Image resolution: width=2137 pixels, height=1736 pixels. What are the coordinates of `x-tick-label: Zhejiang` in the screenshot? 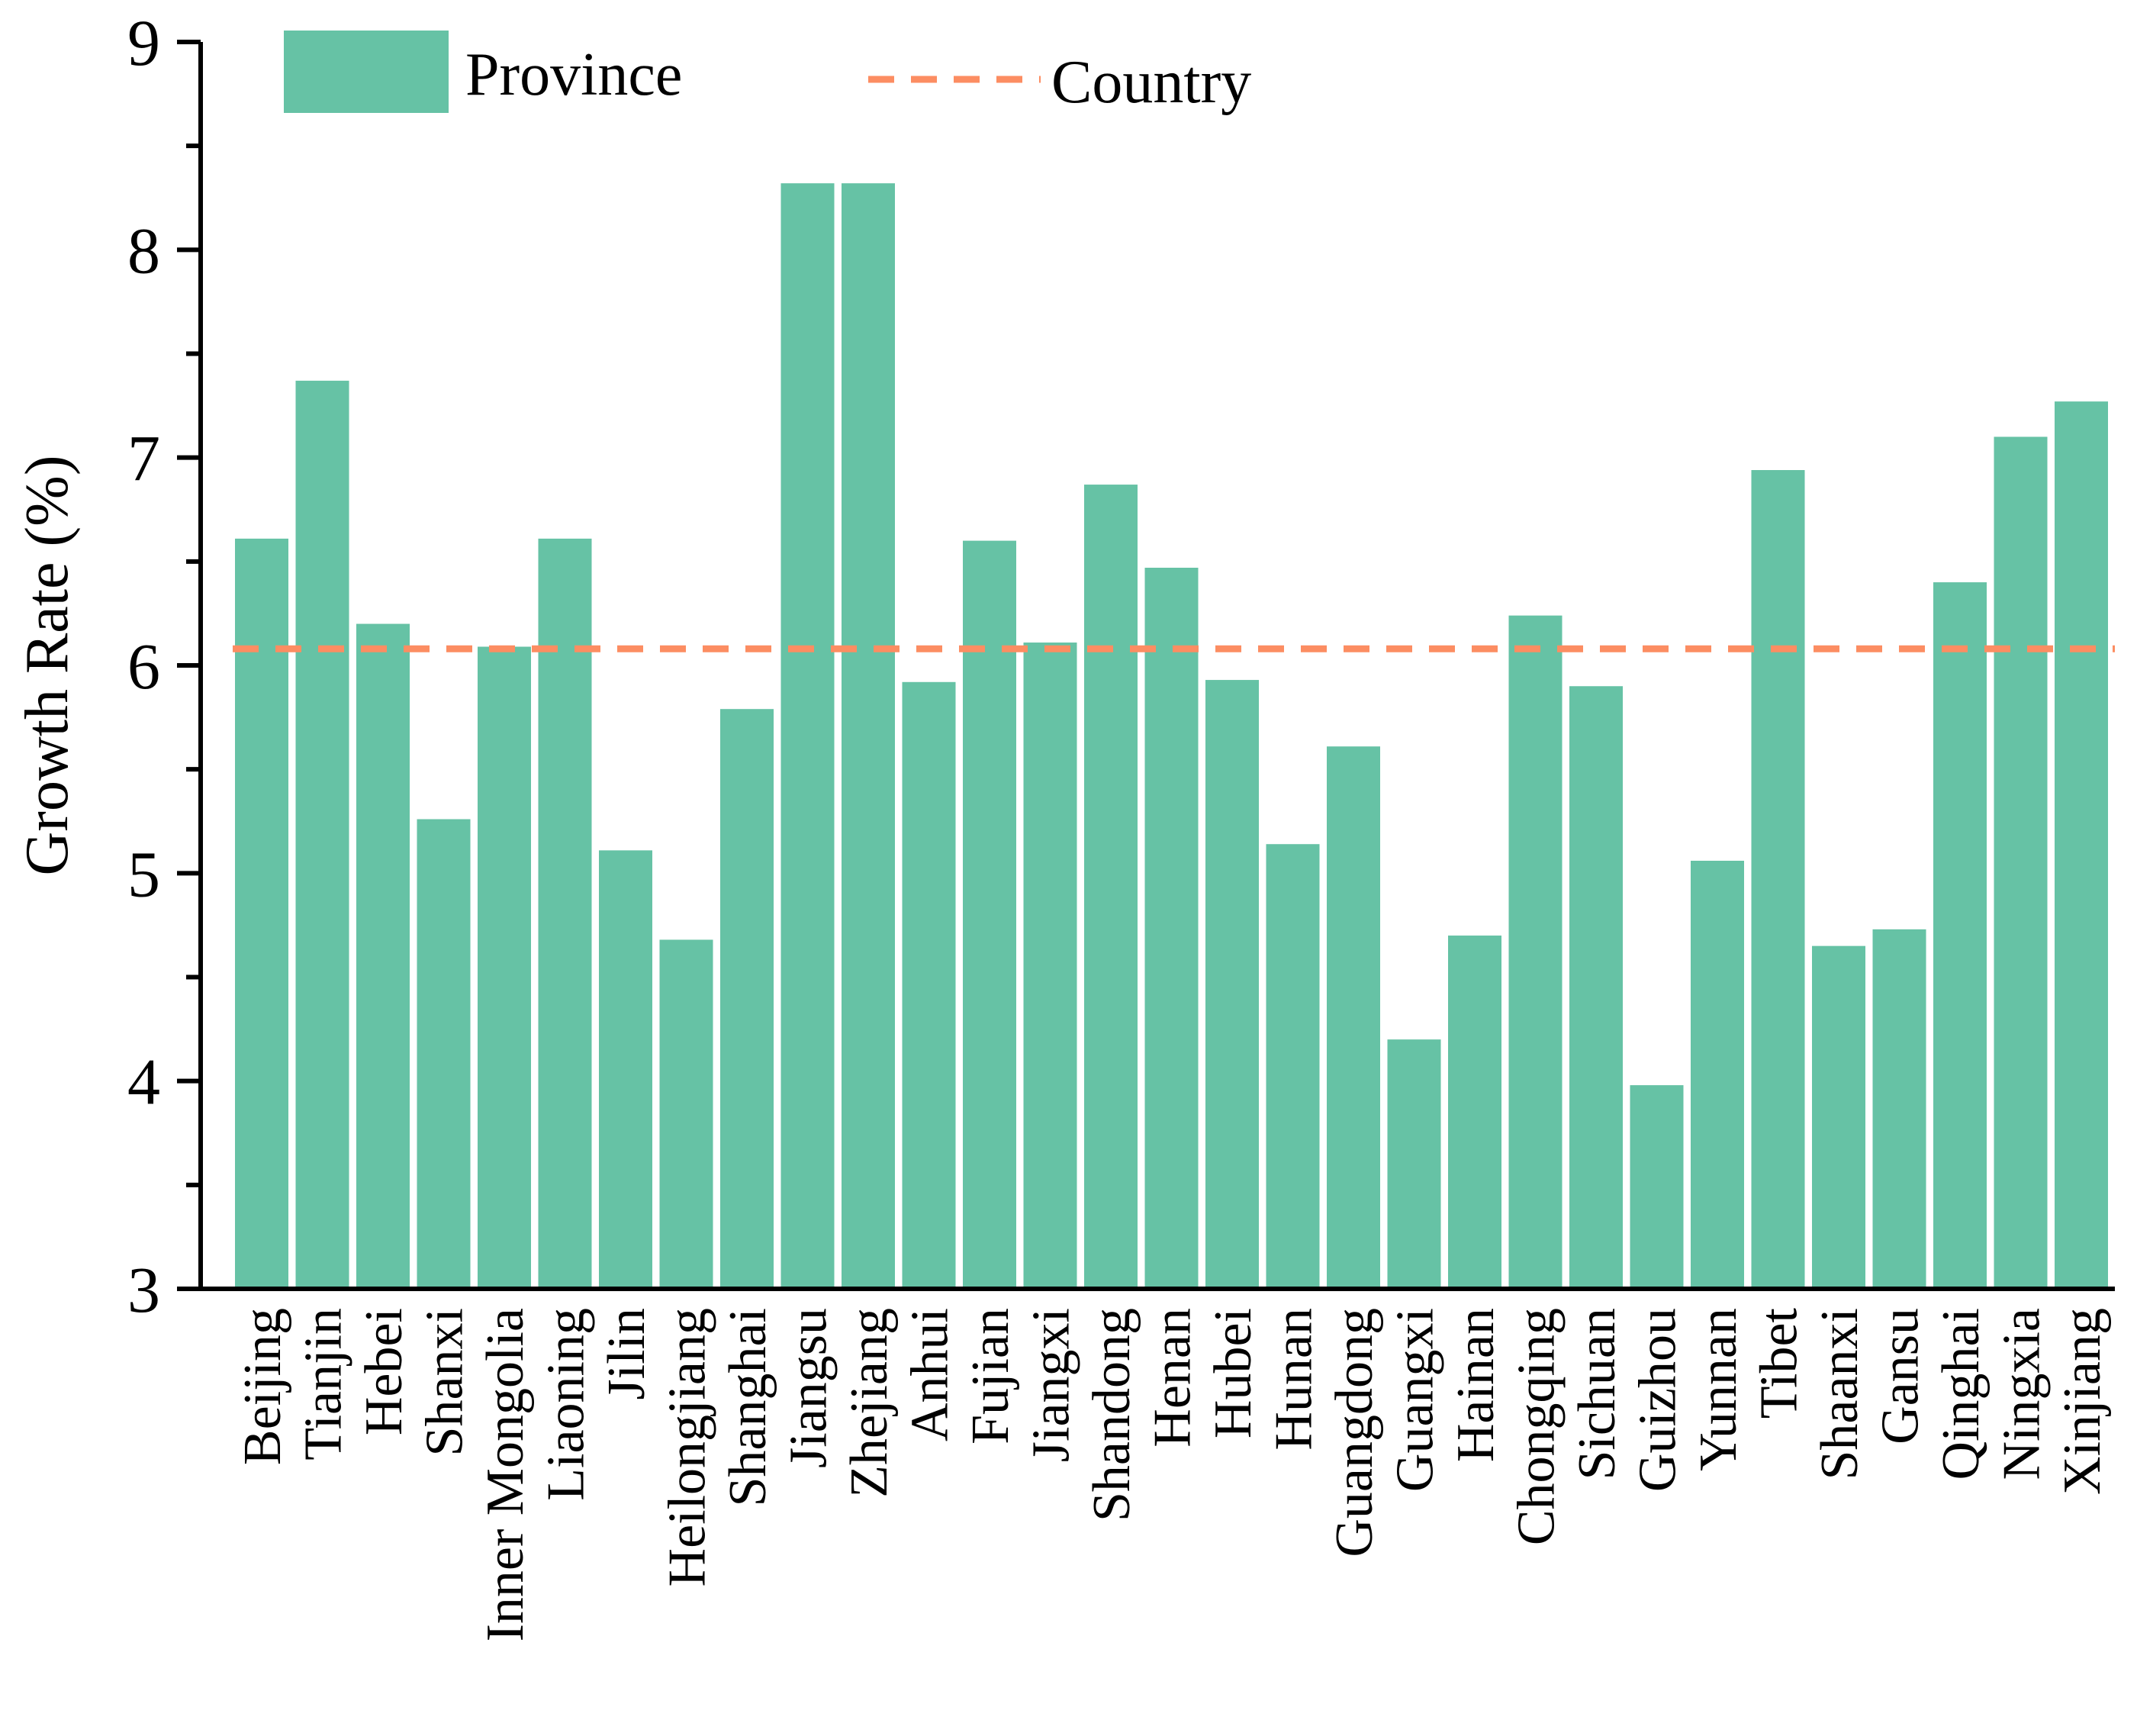 It's located at (869, 1403).